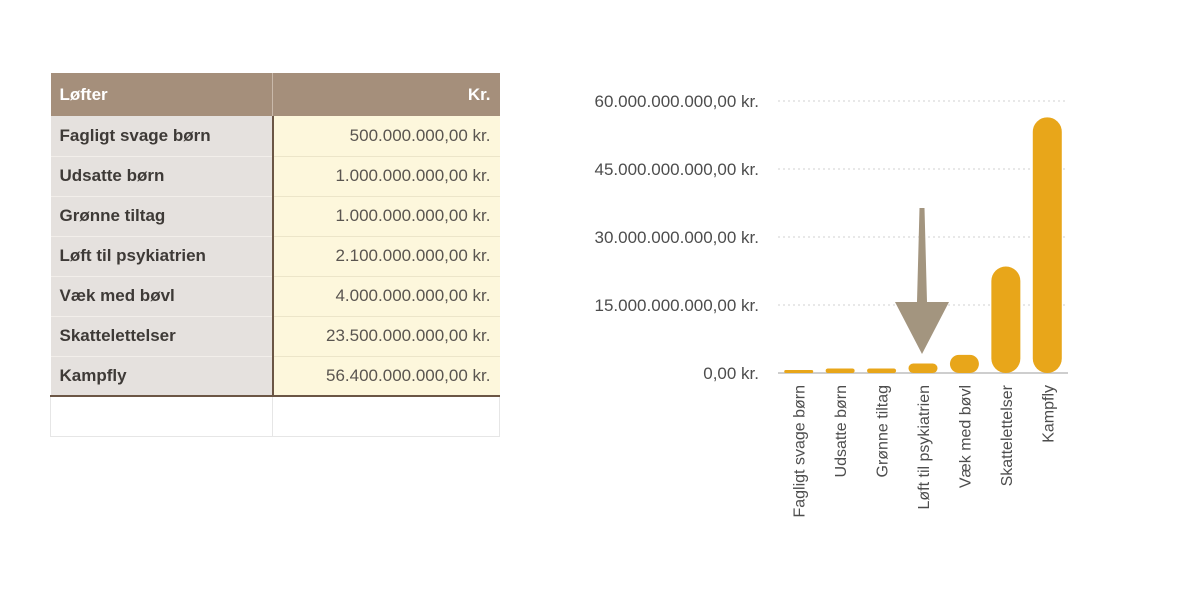 This screenshot has width=1200, height=608. What do you see at coordinates (162, 256) in the screenshot?
I see `row-label: Løft til psykiatrien` at bounding box center [162, 256].